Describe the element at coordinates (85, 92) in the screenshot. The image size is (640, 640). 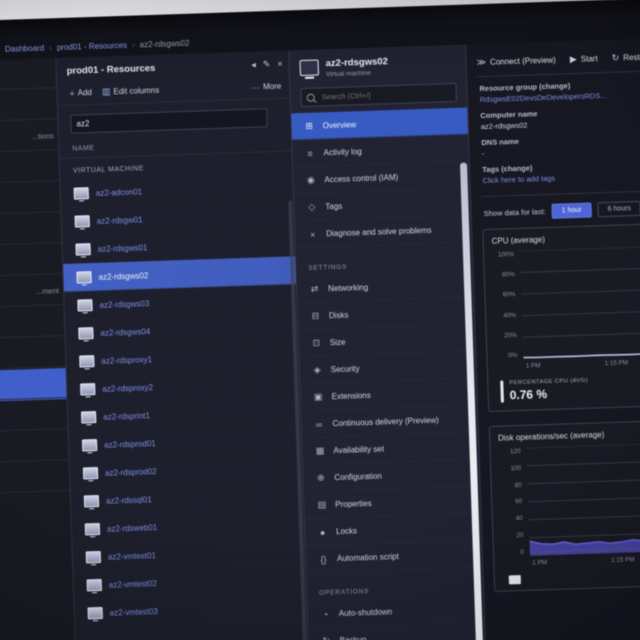
I see `add-button-label: Add` at that location.